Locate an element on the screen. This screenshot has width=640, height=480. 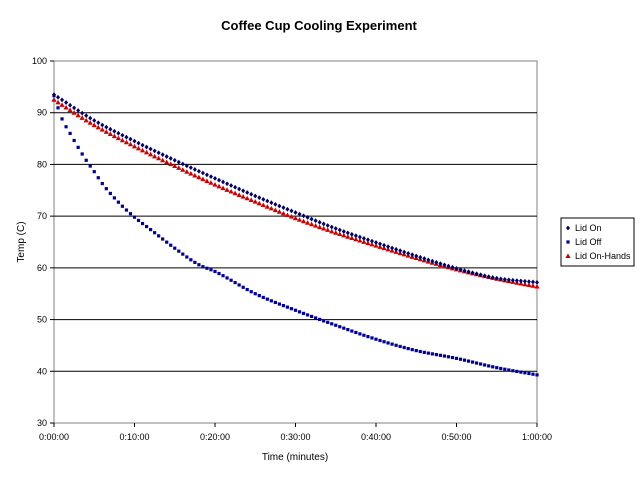
y-tick-label: 30 is located at coordinates (42, 423).